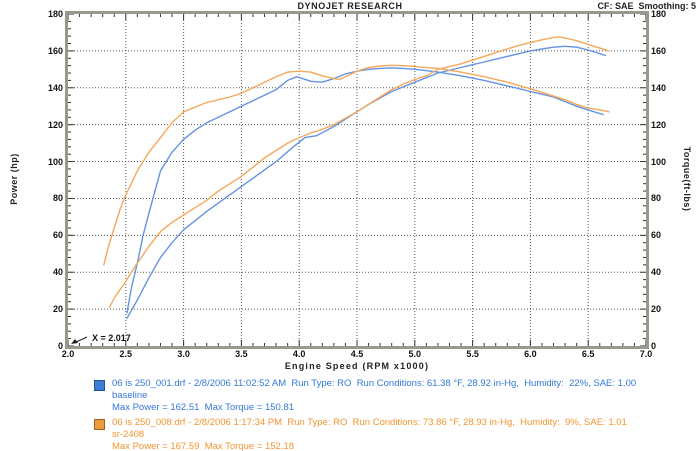 The height and width of the screenshot is (451, 700). I want to click on y-tick-label-right: 20, so click(656, 309).